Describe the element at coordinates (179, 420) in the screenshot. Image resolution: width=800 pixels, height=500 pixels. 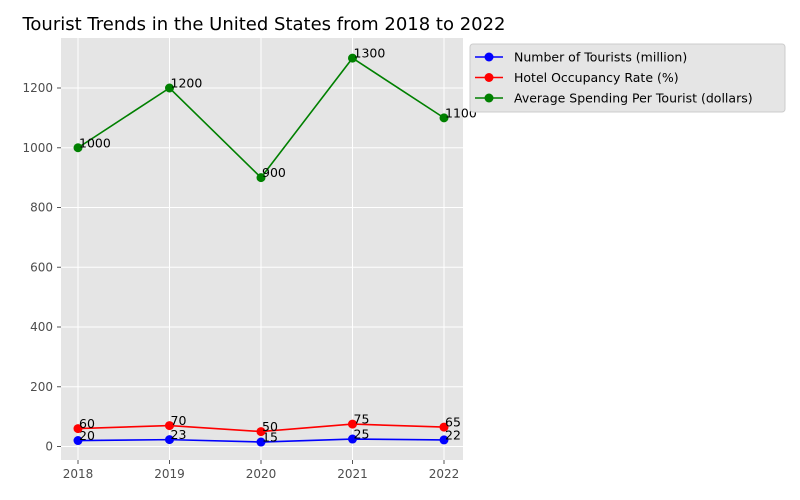
I see `data-label: 70` at that location.